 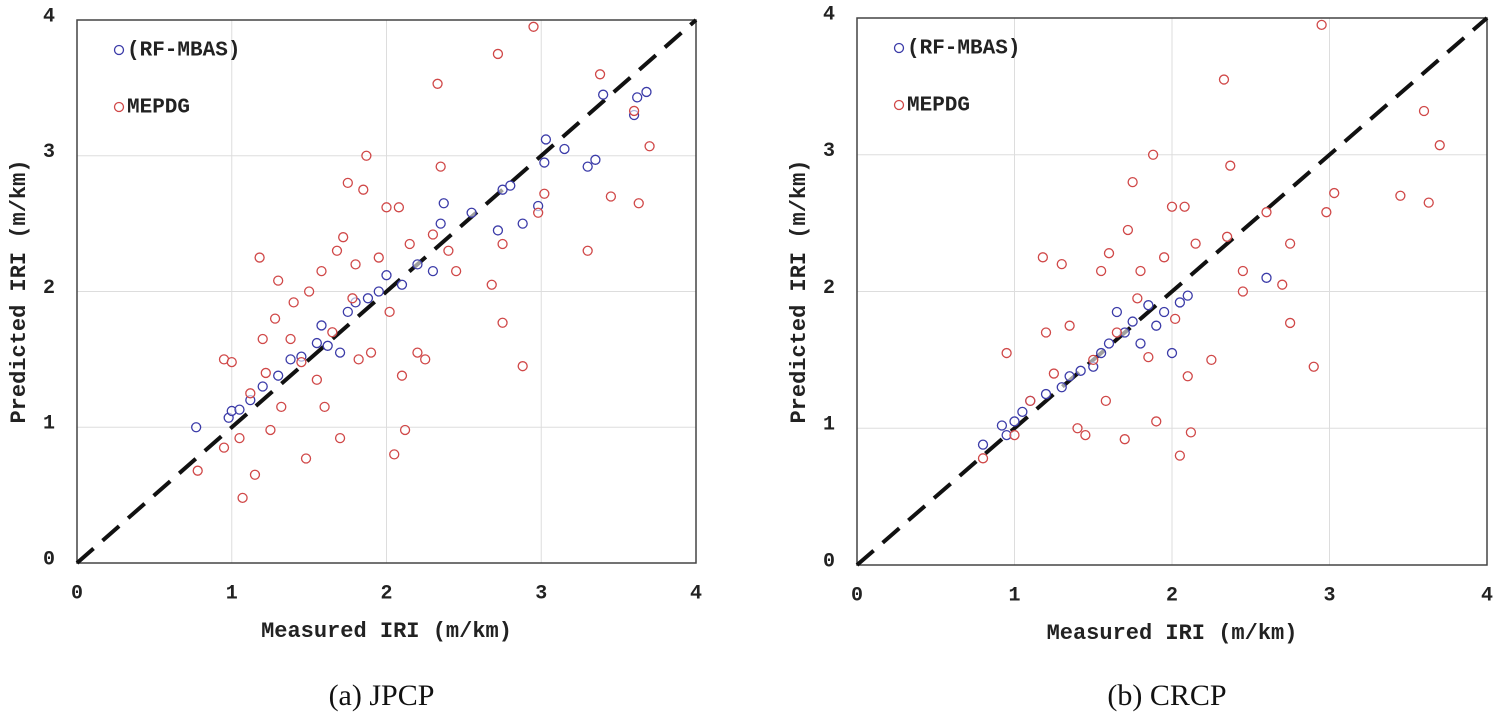 What do you see at coordinates (857, 595) in the screenshot?
I see `x-tick-label: 0` at bounding box center [857, 595].